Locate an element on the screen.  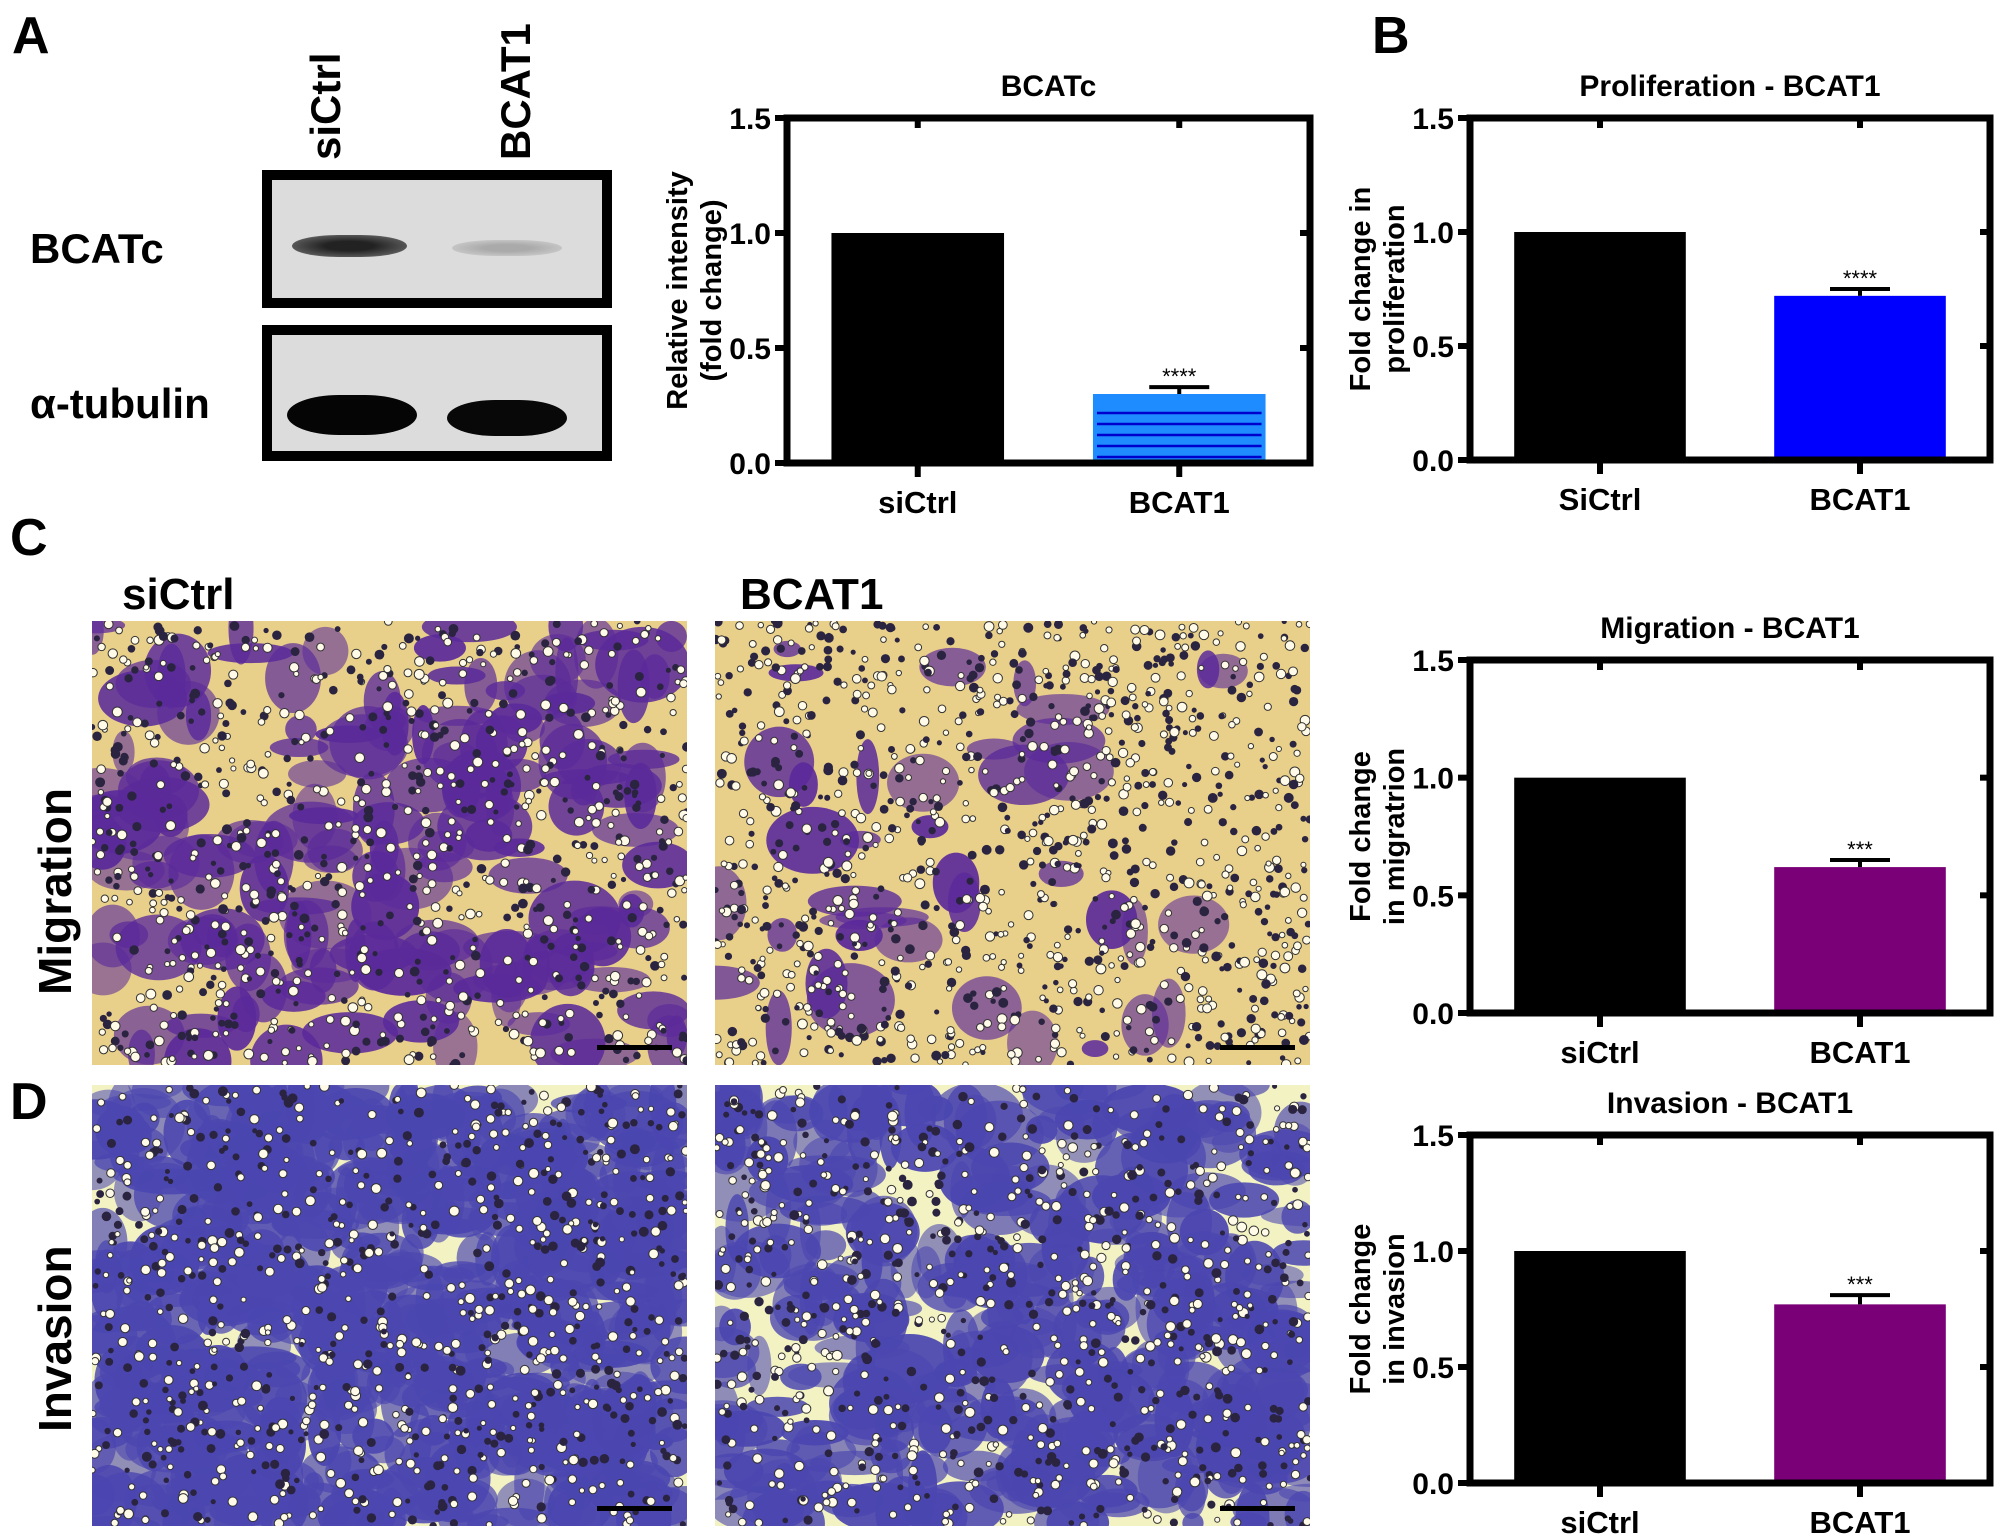
micrograph-column-label-sictrl: siCtrl is located at coordinates (178, 595).